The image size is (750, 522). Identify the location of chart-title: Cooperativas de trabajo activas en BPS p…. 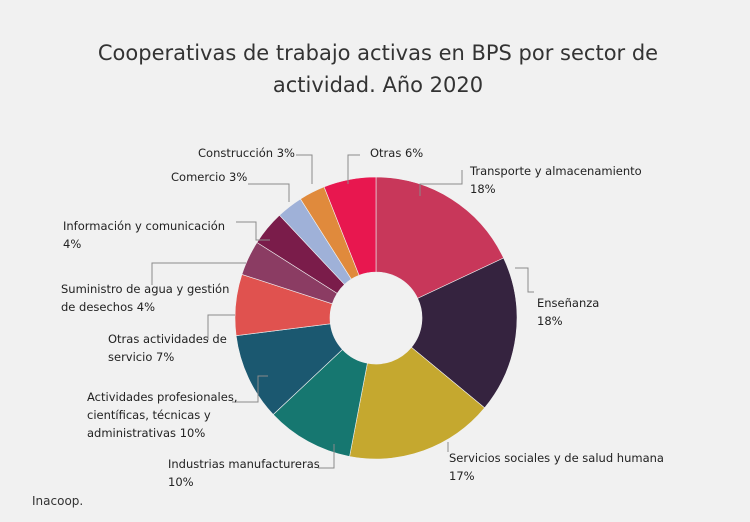
(378, 69).